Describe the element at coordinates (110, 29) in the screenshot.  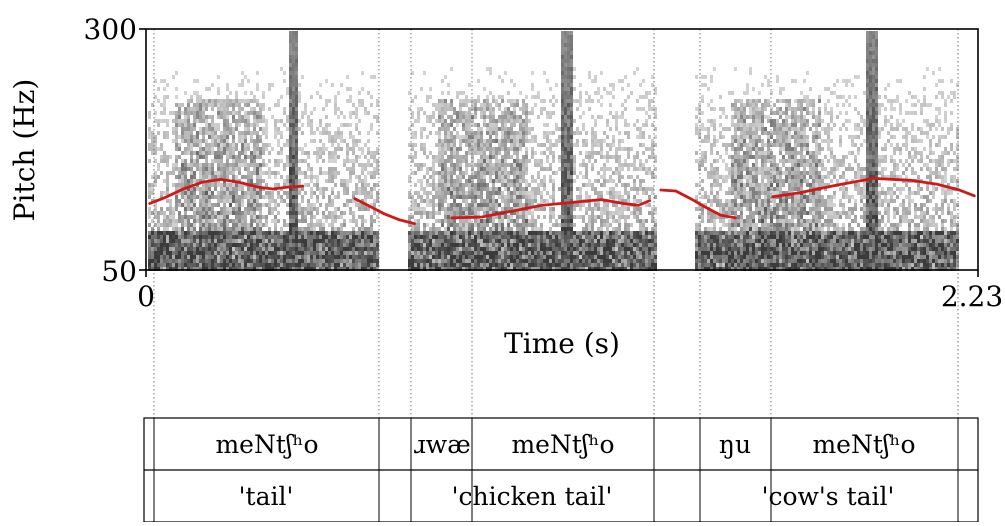
I see `y-tick-label-top: 300` at that location.